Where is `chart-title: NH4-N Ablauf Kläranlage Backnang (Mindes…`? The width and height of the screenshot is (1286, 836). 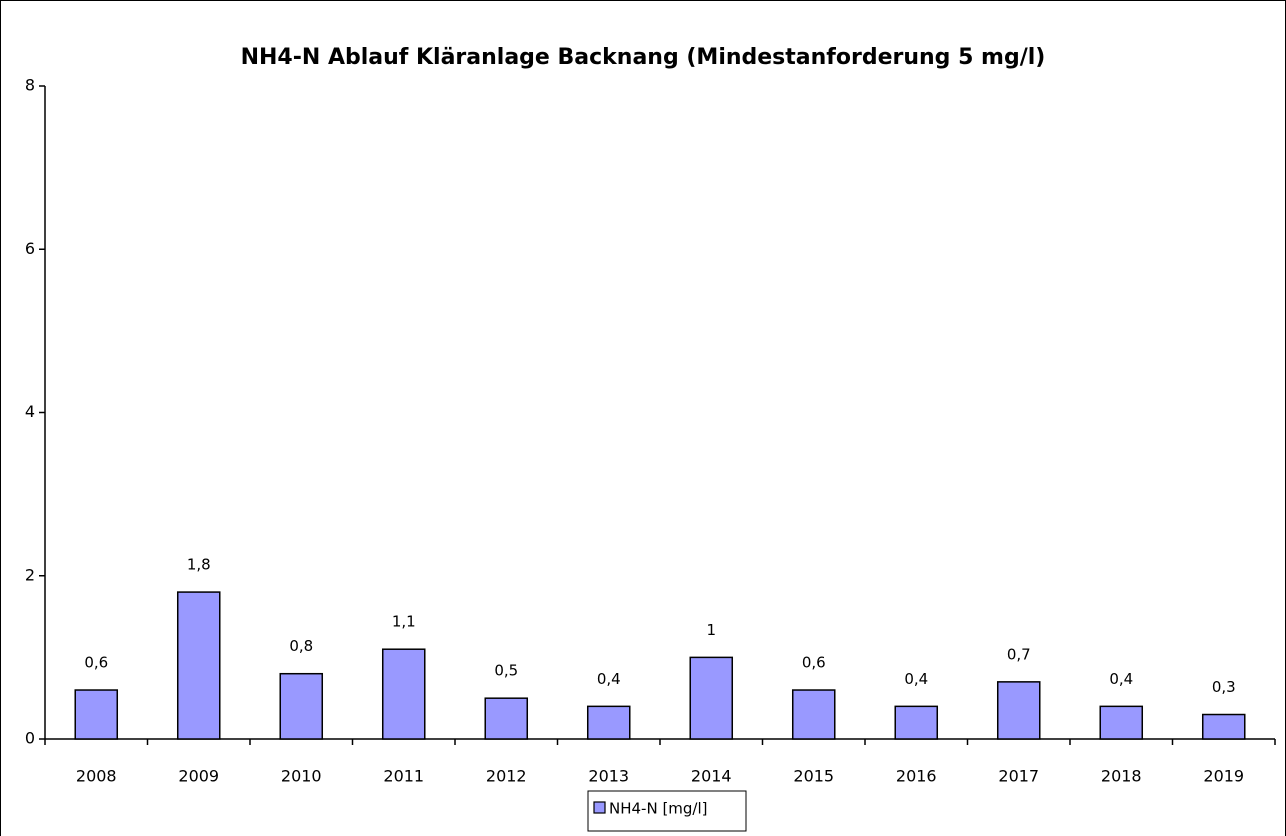 chart-title: NH4-N Ablauf Kläranlage Backnang (Mindes… is located at coordinates (643, 57).